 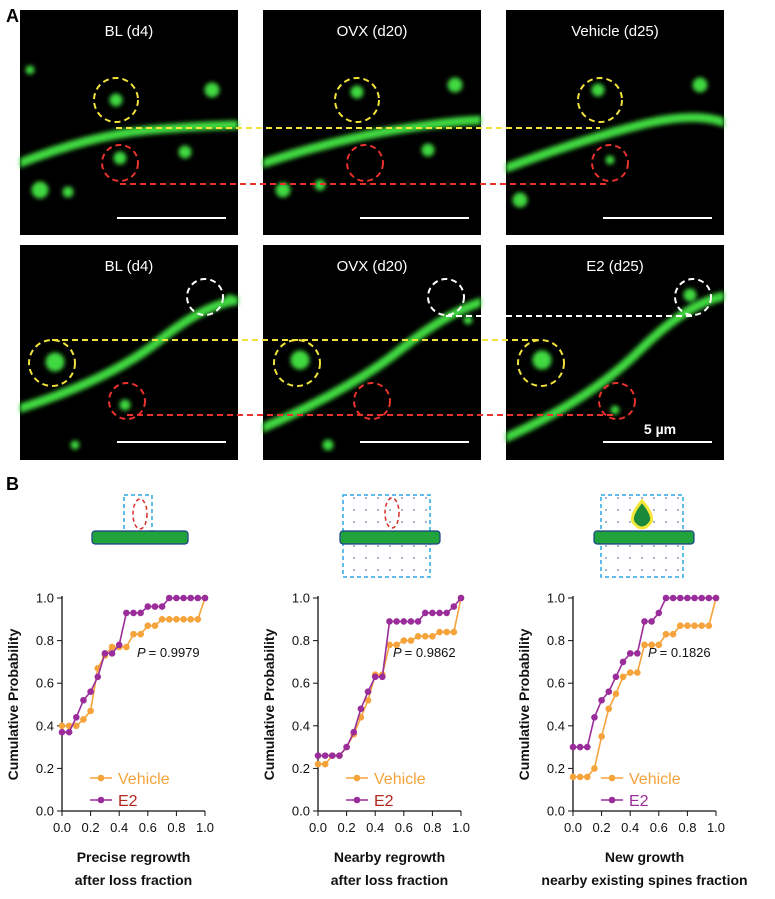 What do you see at coordinates (687, 827) in the screenshot?
I see `x-tick-label: 0.8` at bounding box center [687, 827].